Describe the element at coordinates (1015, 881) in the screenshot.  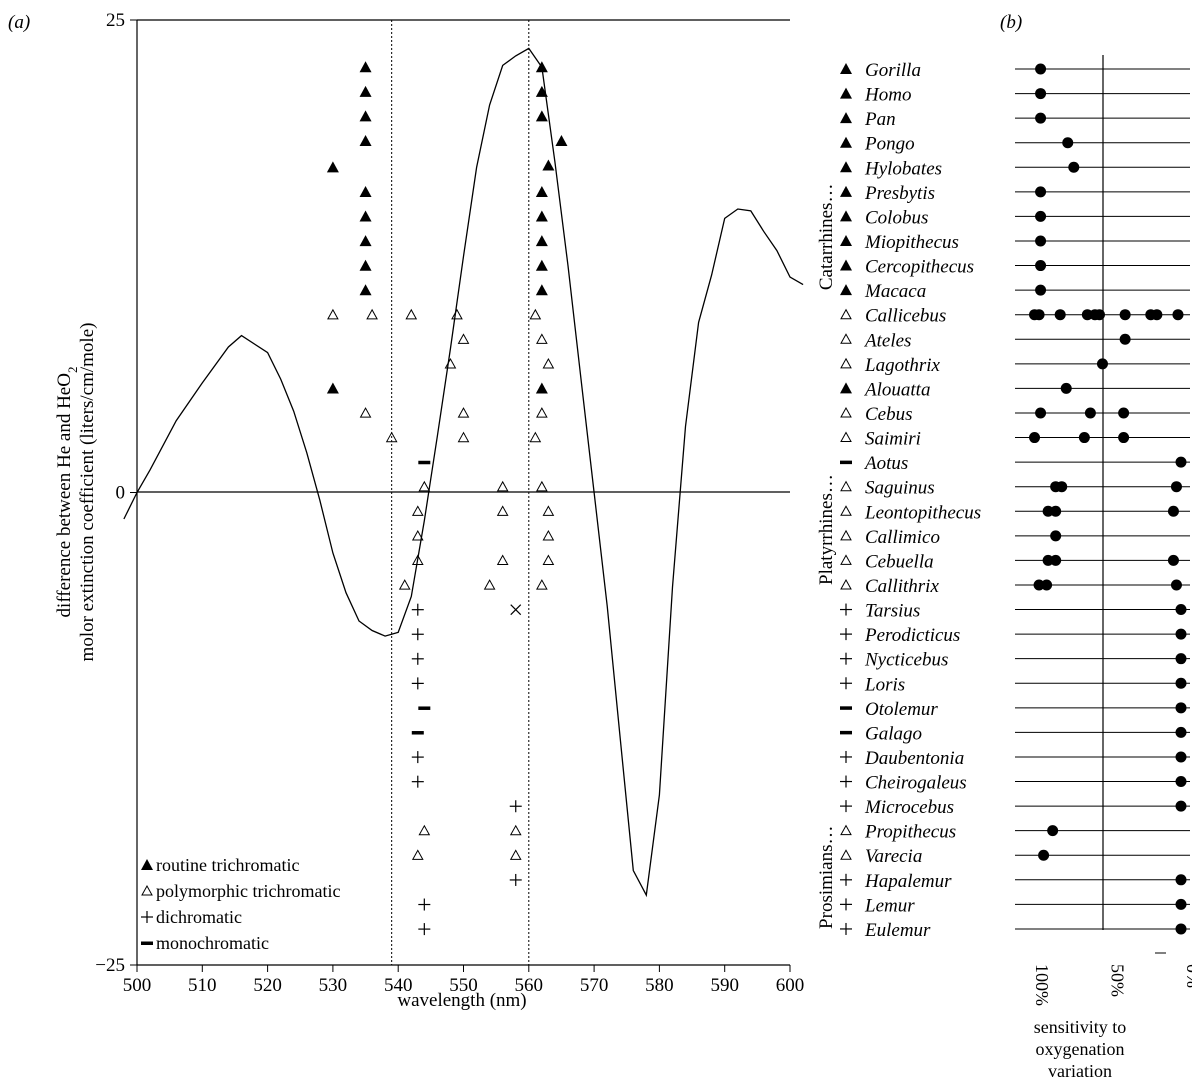
I see `genus-row: Hapalemur` at that location.